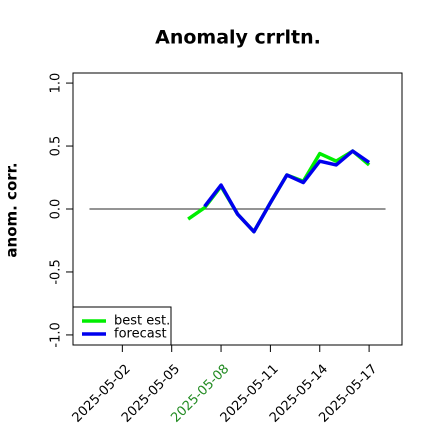  What do you see at coordinates (287, 191) in the screenshot?
I see `series-line` at bounding box center [287, 191].